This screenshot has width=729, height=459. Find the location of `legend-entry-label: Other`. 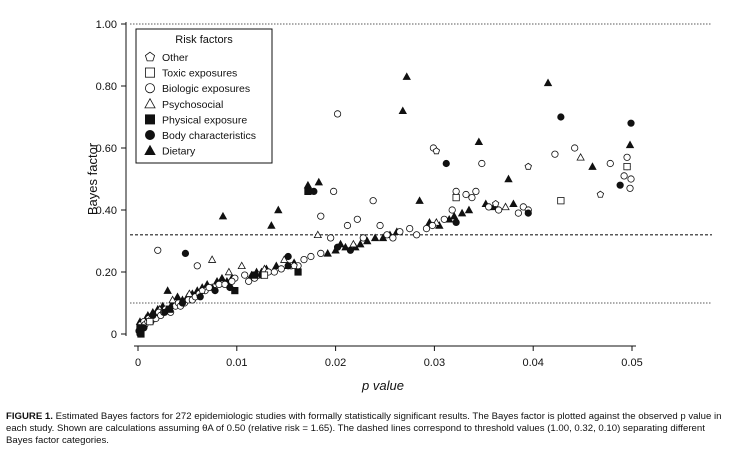

legend-entry-label: Other is located at coordinates (175, 58).